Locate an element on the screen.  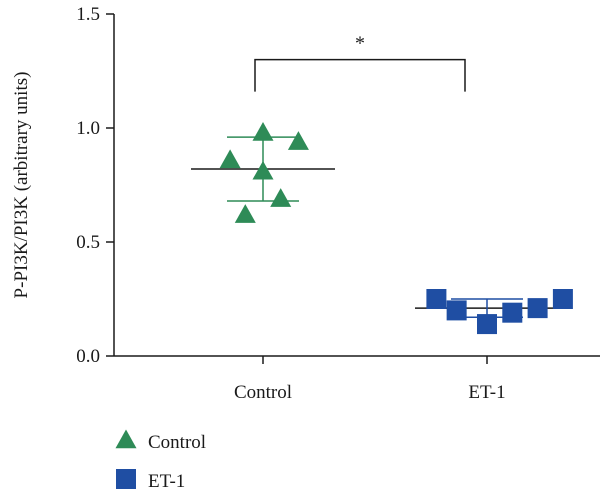
x-tick-label: ET-1 is located at coordinates (486, 392).